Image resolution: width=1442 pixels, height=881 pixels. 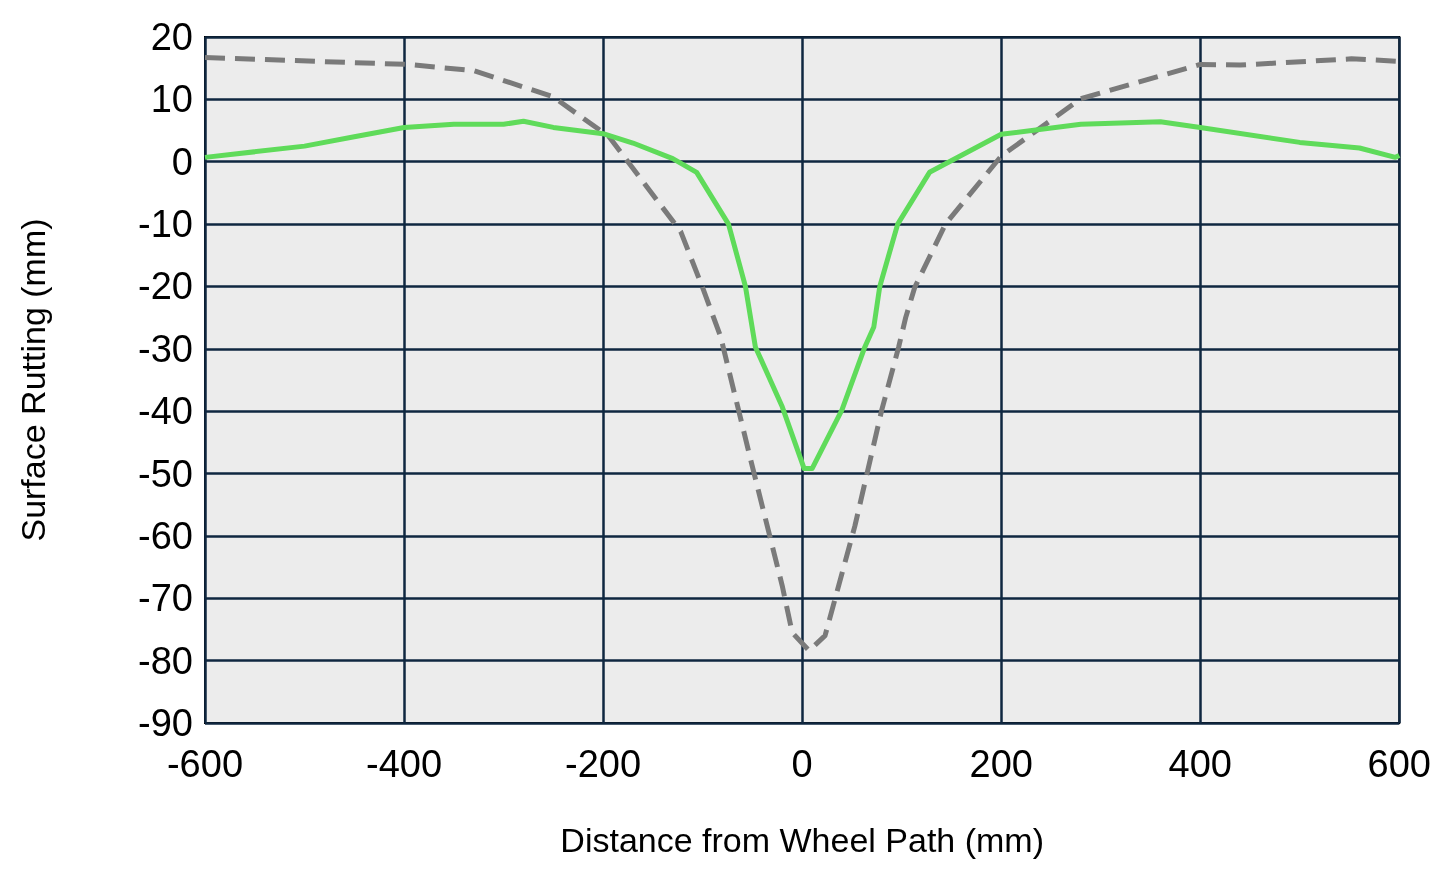 I want to click on x-tick-label: -600, so click(x=205, y=764).